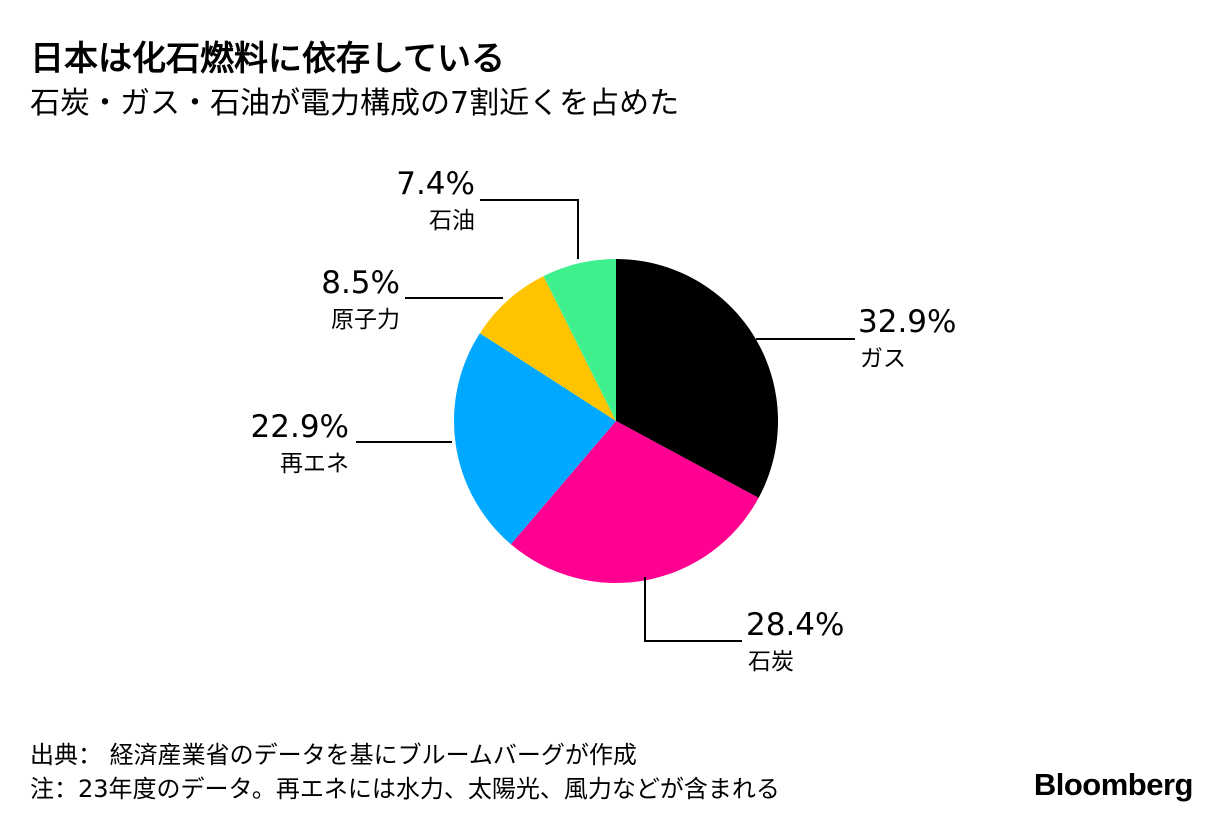  What do you see at coordinates (333, 755) in the screenshot?
I see `source-note: 出典： 経済産業省のデータを基にブルームバーグが作成` at bounding box center [333, 755].